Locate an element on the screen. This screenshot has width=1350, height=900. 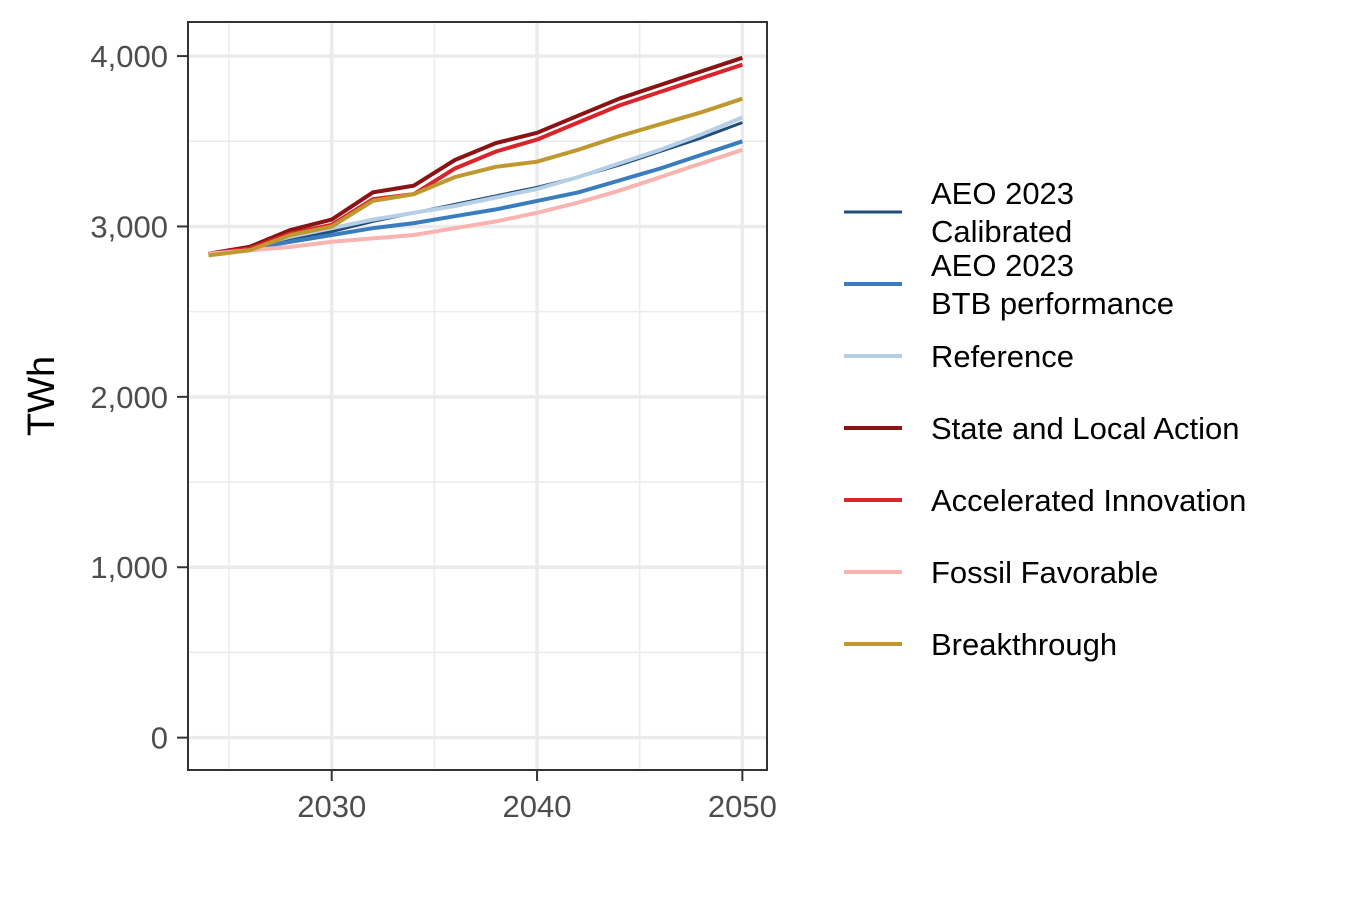
legend-entry: State and Local Action is located at coordinates (1042, 428).